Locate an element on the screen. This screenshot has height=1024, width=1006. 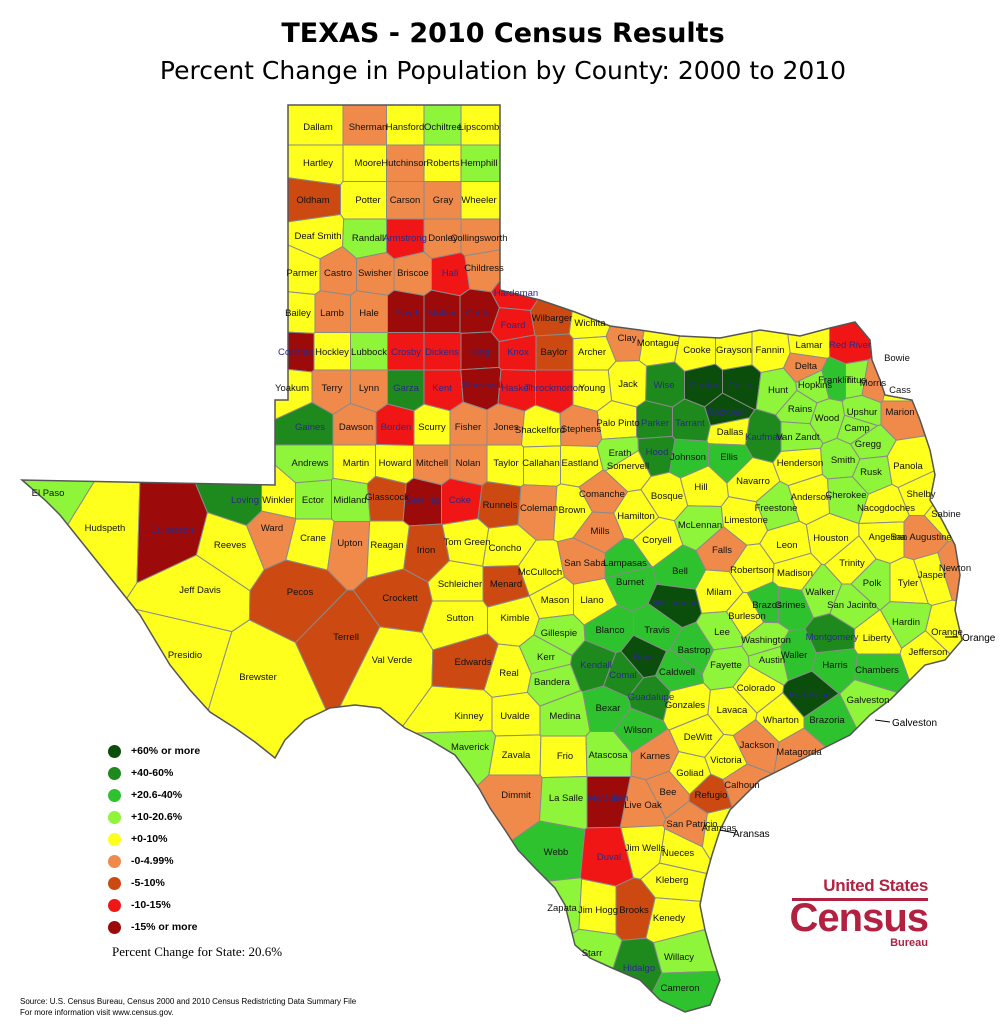
county-label: Mitchell is located at coordinates (432, 463).